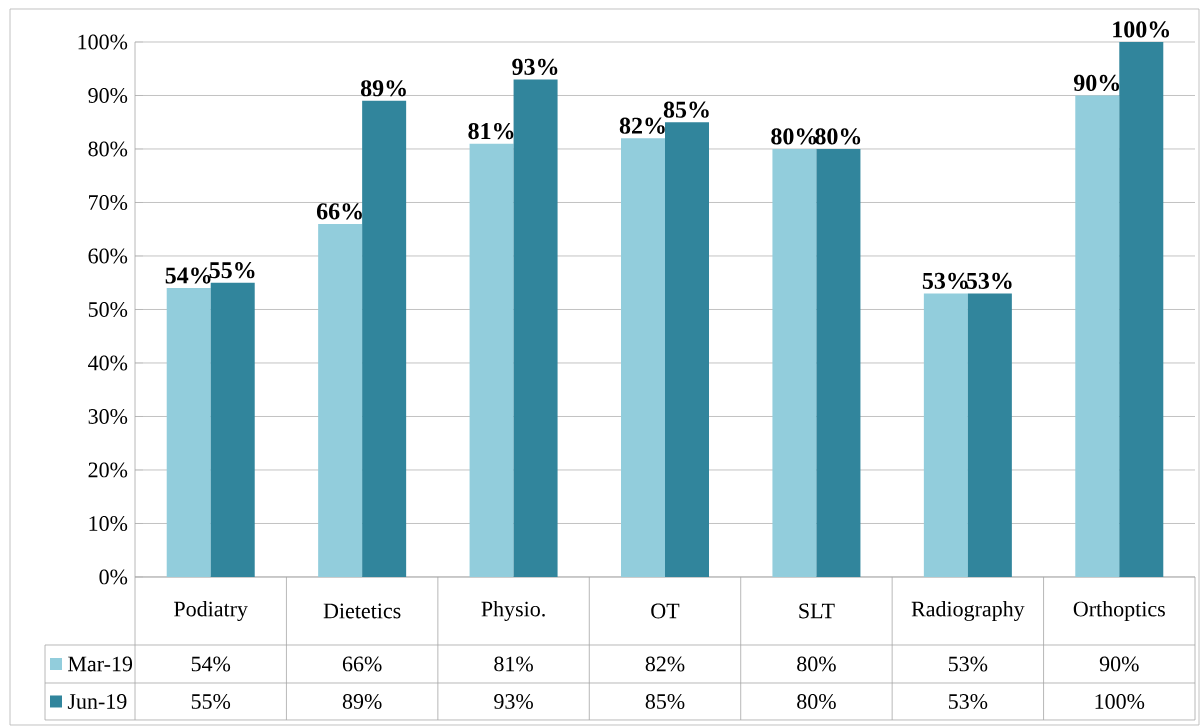 The height and width of the screenshot is (727, 1200). What do you see at coordinates (211, 701) in the screenshot?
I see `data-label: 55%` at bounding box center [211, 701].